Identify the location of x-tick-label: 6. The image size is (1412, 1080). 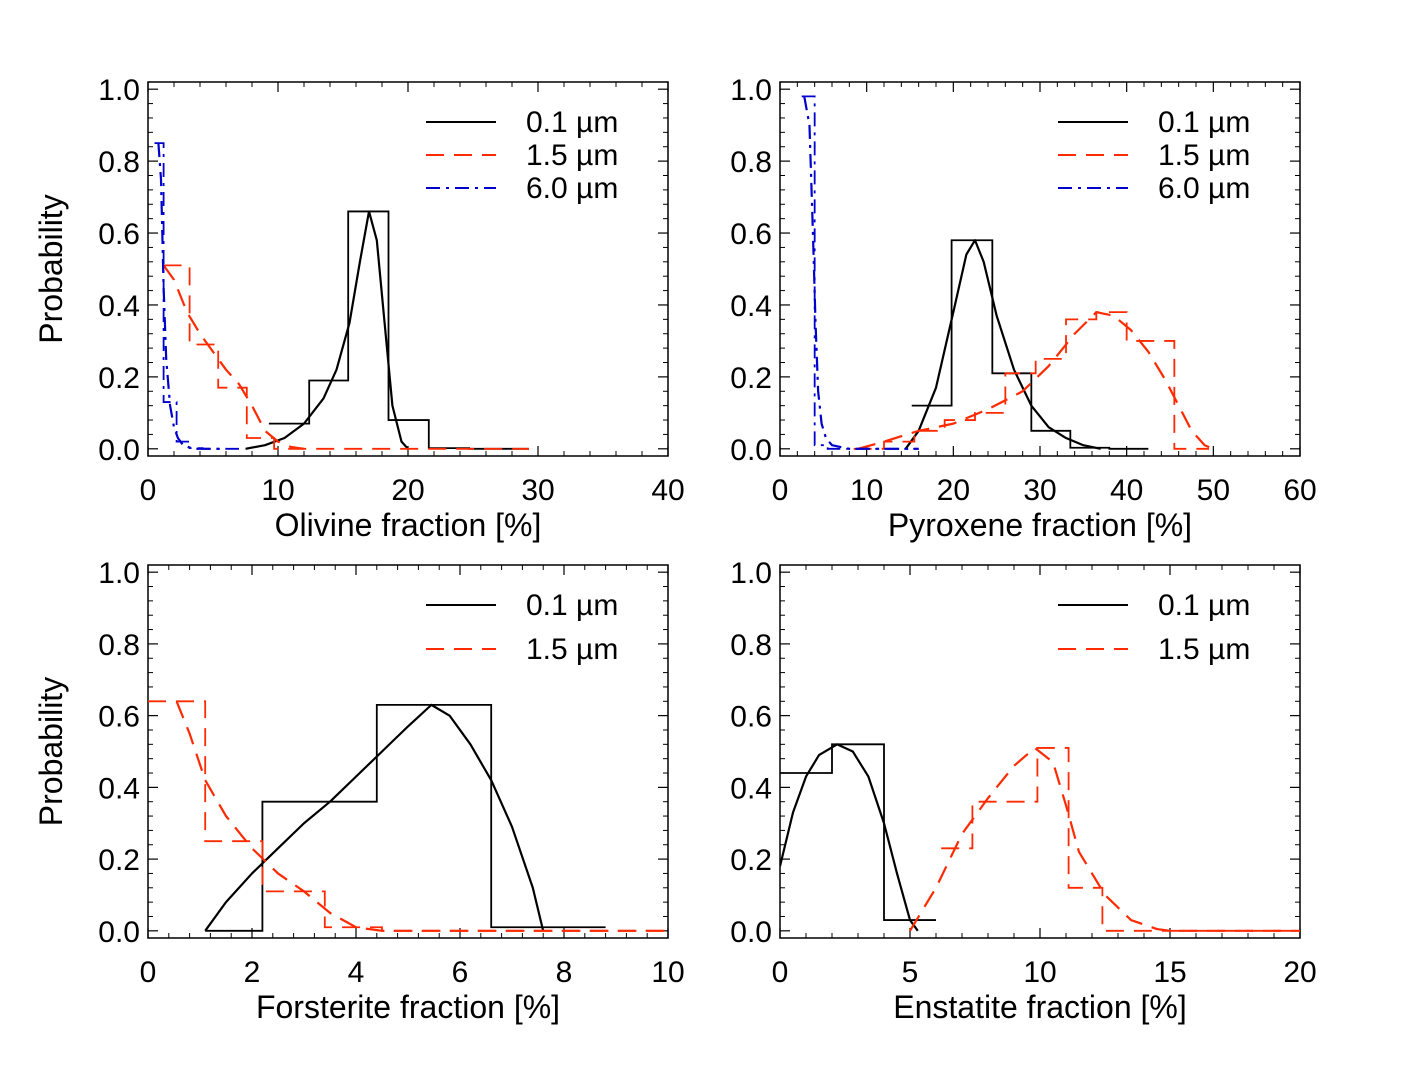
(460, 972).